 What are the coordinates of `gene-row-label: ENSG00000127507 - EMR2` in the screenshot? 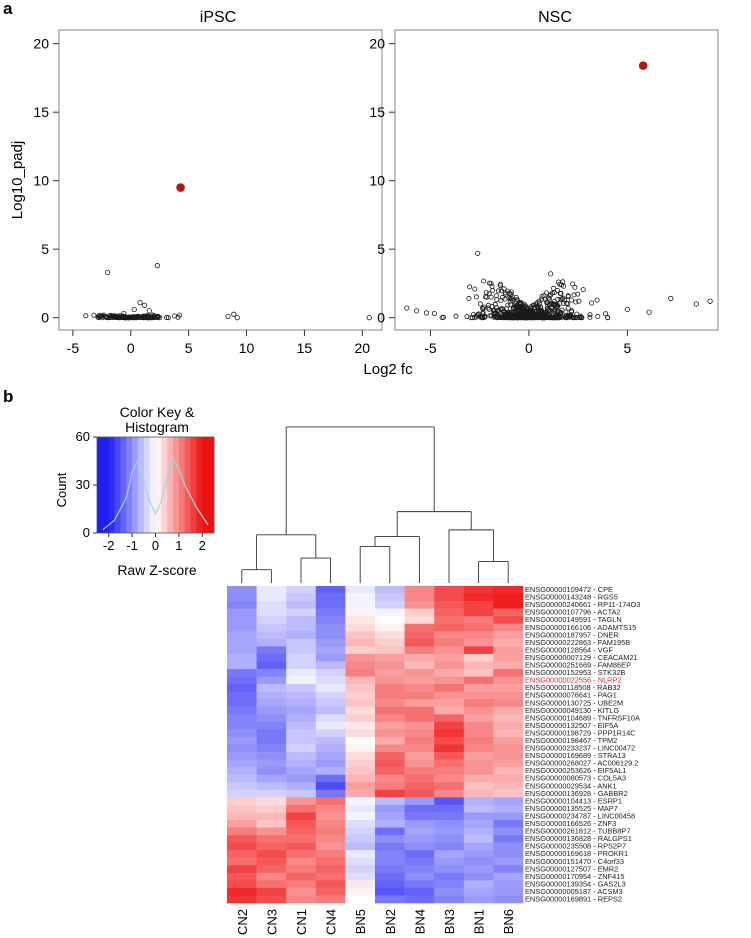 It's located at (571, 868).